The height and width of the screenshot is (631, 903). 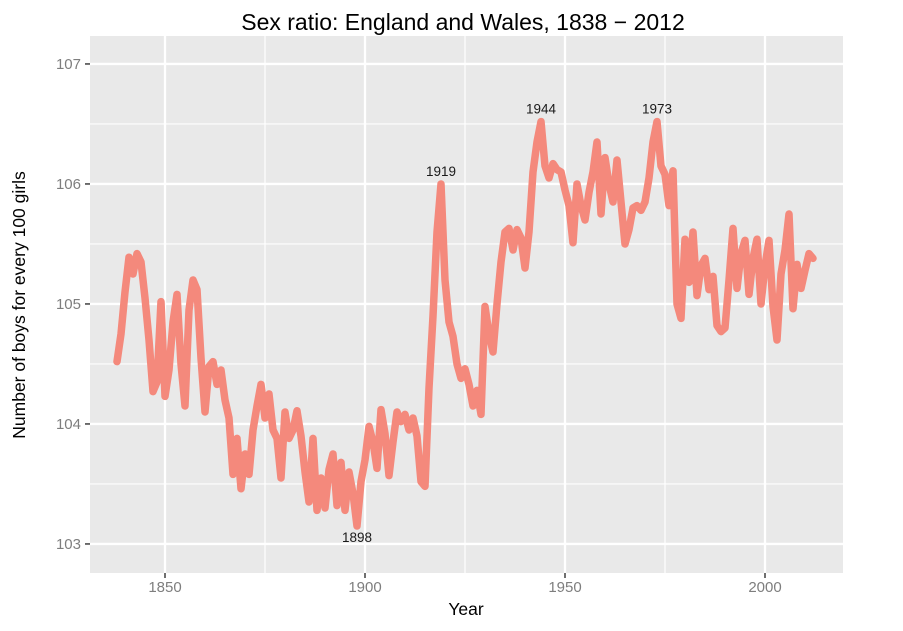 I want to click on x-tick-label: 1900, so click(x=364, y=587).